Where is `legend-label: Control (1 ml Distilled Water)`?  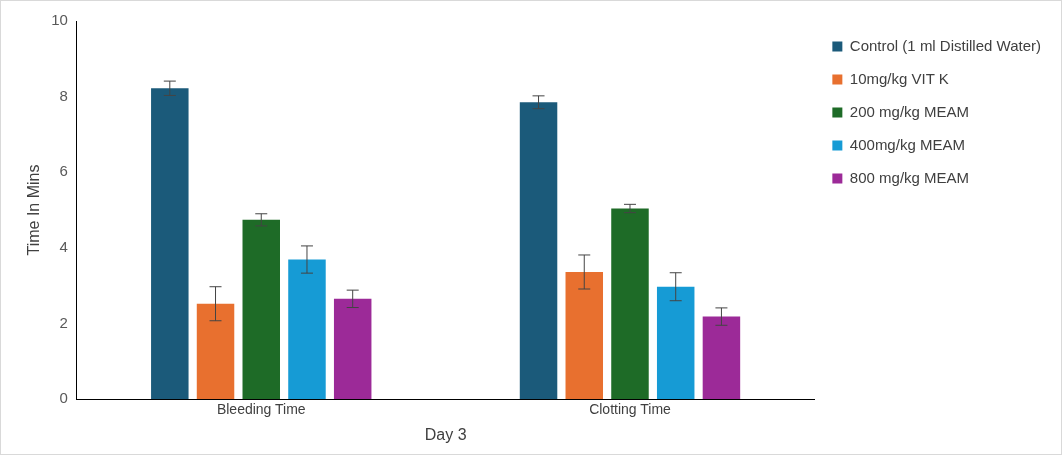
legend-label: Control (1 ml Distilled Water) is located at coordinates (945, 45).